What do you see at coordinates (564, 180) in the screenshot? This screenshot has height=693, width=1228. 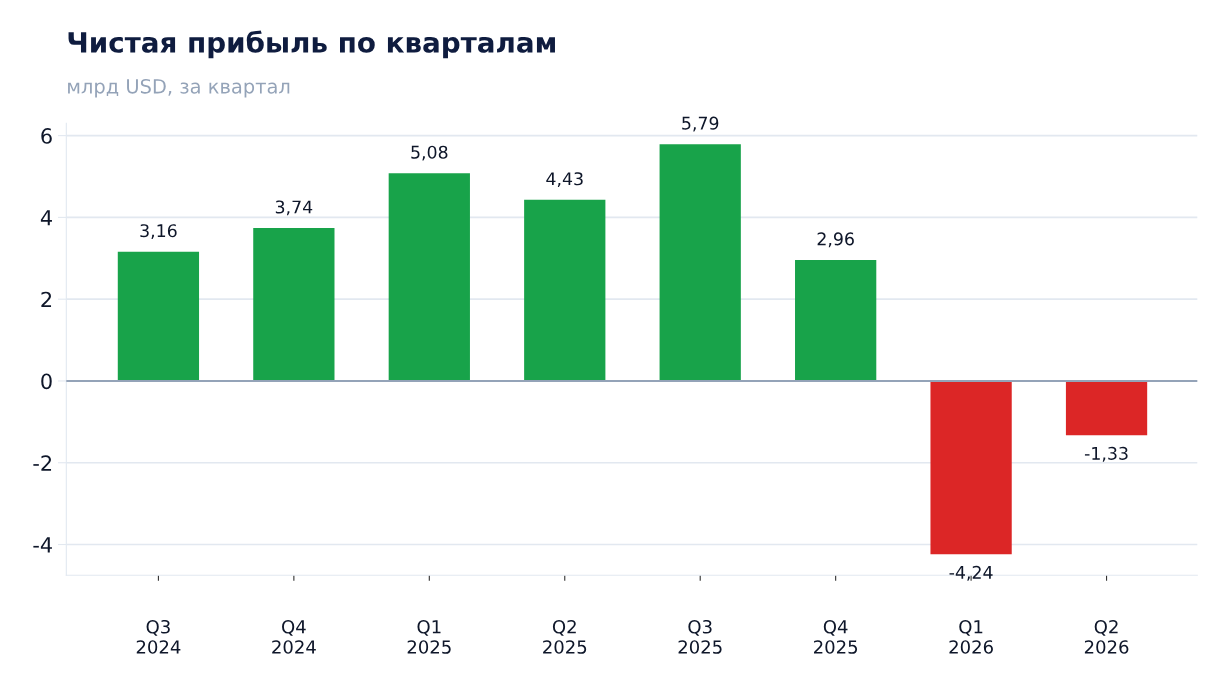 I see `data-label: 4,43` at bounding box center [564, 180].